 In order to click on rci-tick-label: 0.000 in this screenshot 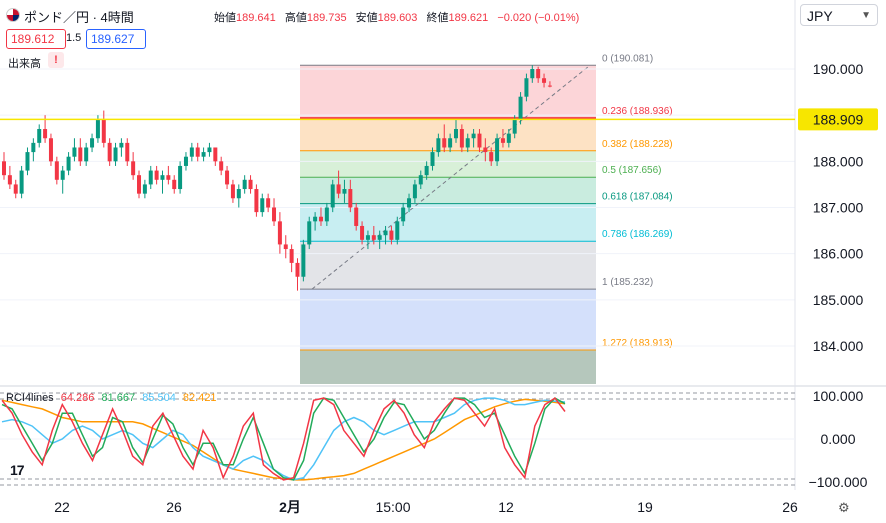, I will do `click(837, 439)`.